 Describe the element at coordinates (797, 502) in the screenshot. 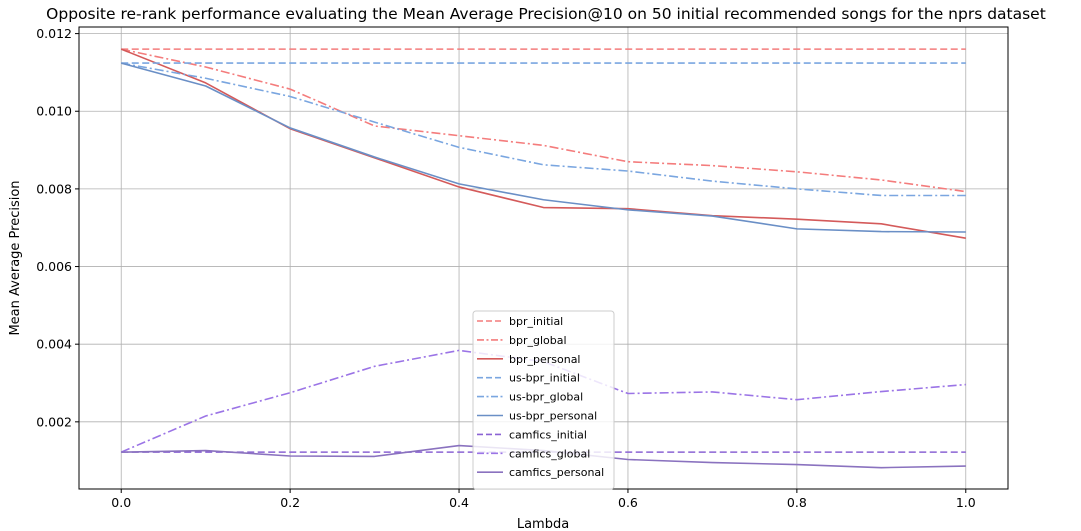

I see `x-tick-label: 0.8` at that location.